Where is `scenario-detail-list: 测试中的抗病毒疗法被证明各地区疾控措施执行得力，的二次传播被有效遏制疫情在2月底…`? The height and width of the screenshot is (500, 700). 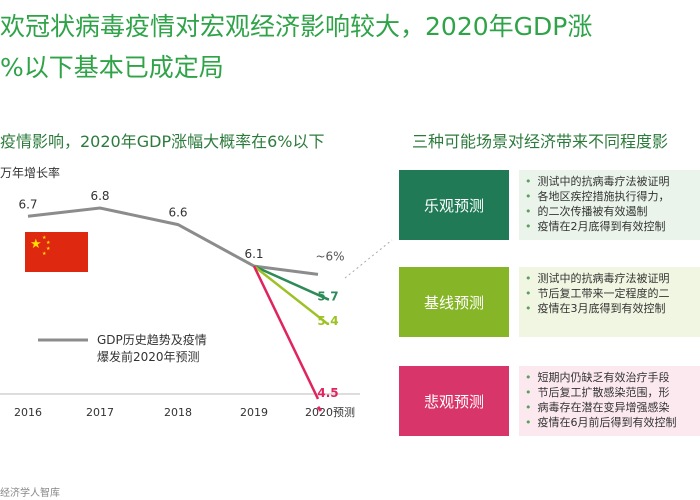
scenario-detail-list: 测试中的抗病毒疗法被证明各地区疾控措施执行得力，的二次传播被有效遏制疫情在2月底… is located at coordinates (609, 205).